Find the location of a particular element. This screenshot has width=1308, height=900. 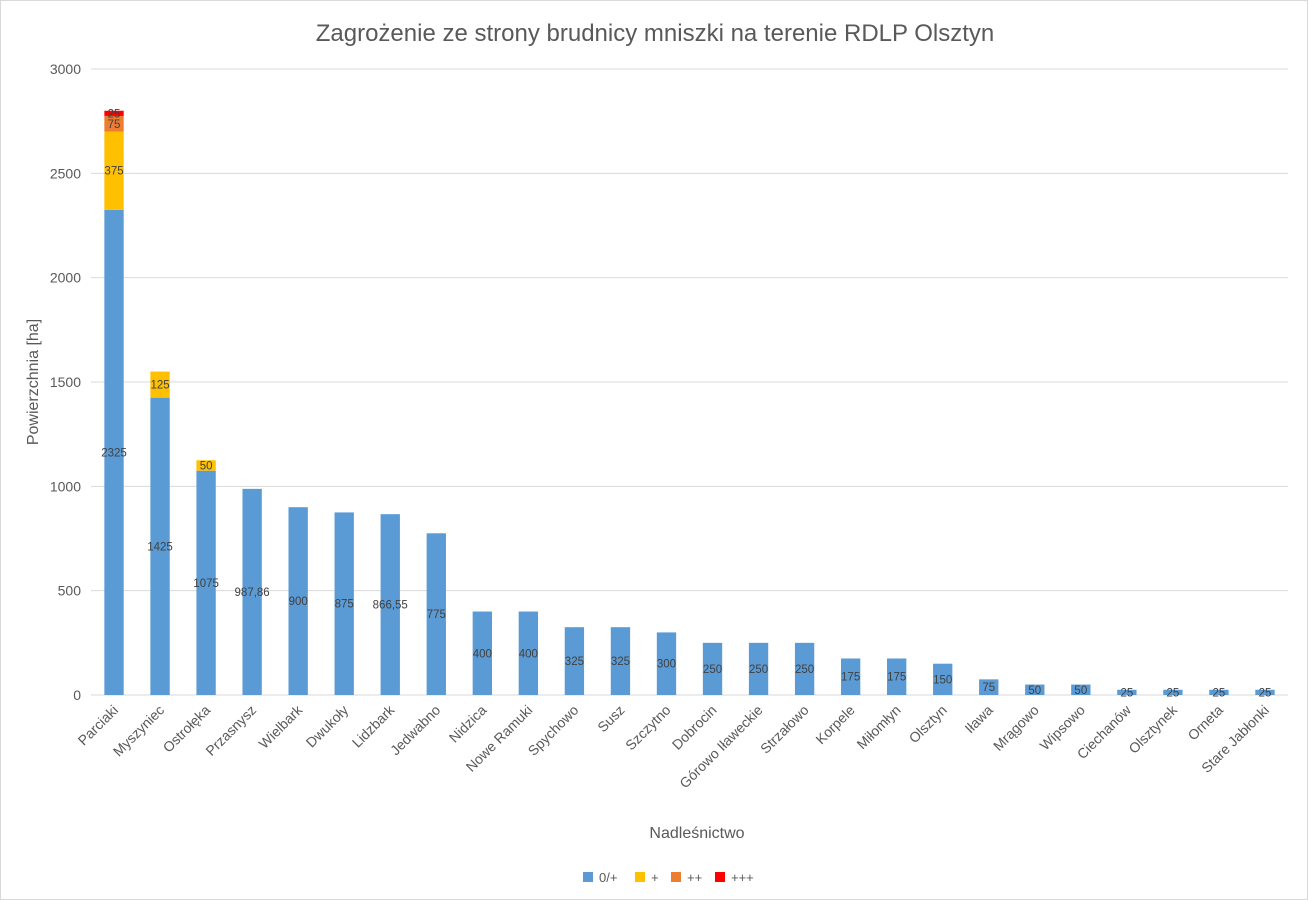

legend-label: + is located at coordinates (655, 877).